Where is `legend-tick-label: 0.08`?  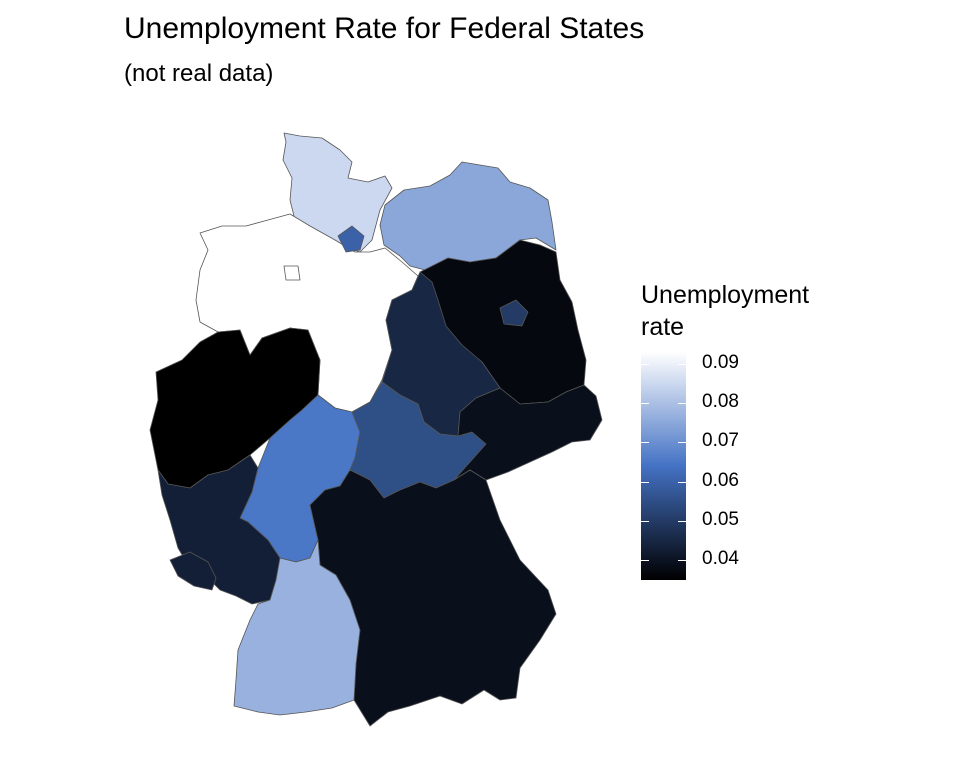 legend-tick-label: 0.08 is located at coordinates (720, 402).